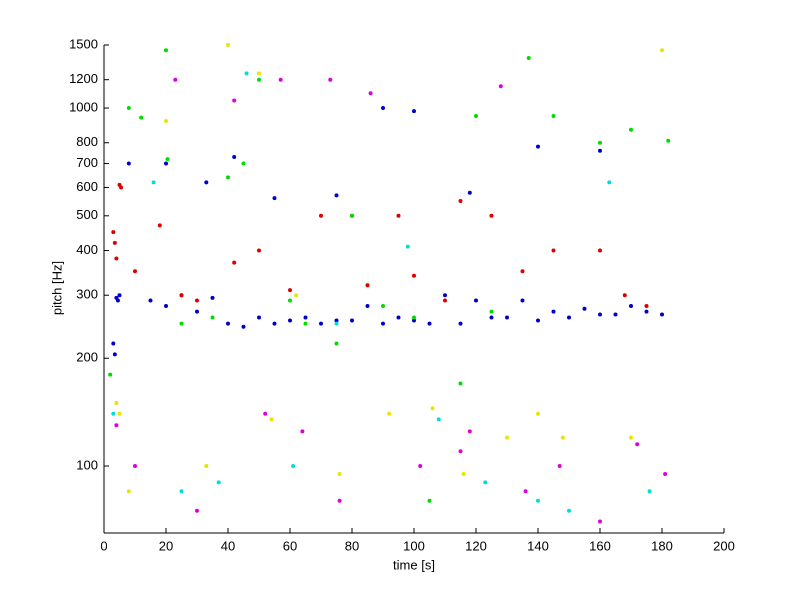 This screenshot has width=800, height=600. I want to click on y-tick-label: 1500, so click(83, 43).